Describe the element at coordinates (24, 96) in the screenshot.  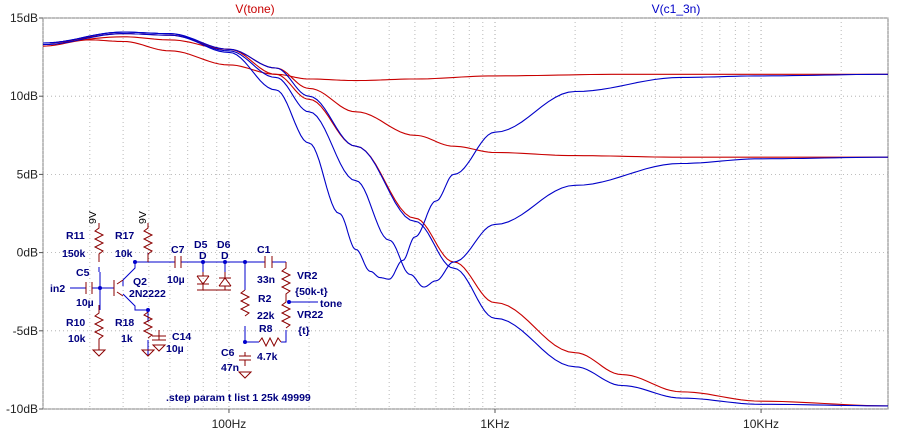
I see `y-tick-label: 10dB` at that location.